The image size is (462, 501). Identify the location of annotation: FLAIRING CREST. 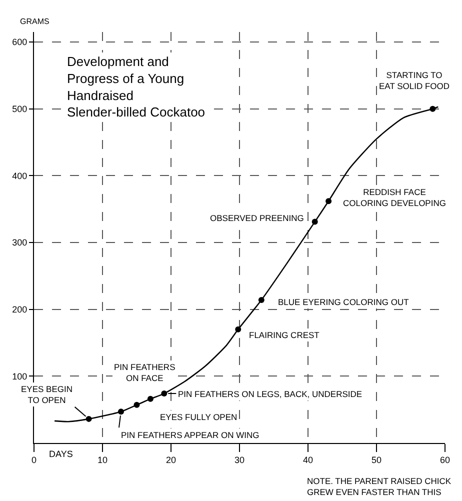
(284, 335).